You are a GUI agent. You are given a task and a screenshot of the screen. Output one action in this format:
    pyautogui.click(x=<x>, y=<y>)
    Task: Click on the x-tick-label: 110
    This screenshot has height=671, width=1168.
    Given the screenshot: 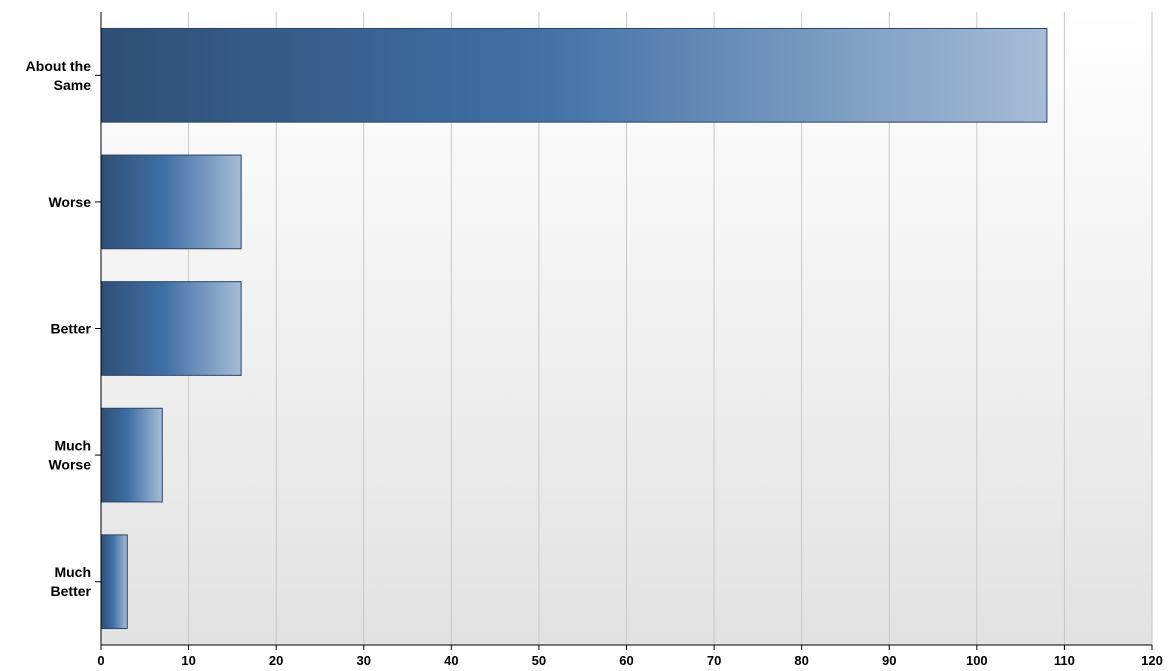 What is the action you would take?
    pyautogui.click(x=1064, y=660)
    